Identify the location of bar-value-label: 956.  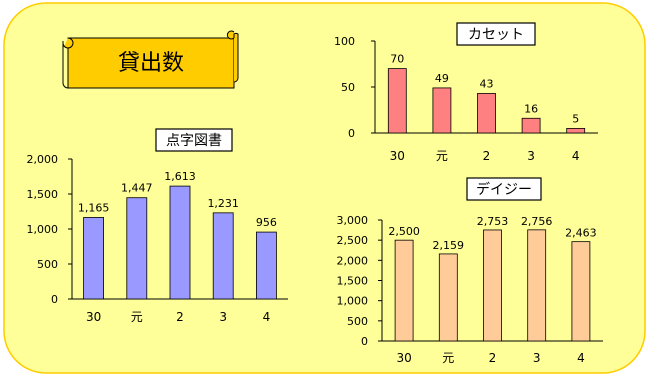
(266, 222).